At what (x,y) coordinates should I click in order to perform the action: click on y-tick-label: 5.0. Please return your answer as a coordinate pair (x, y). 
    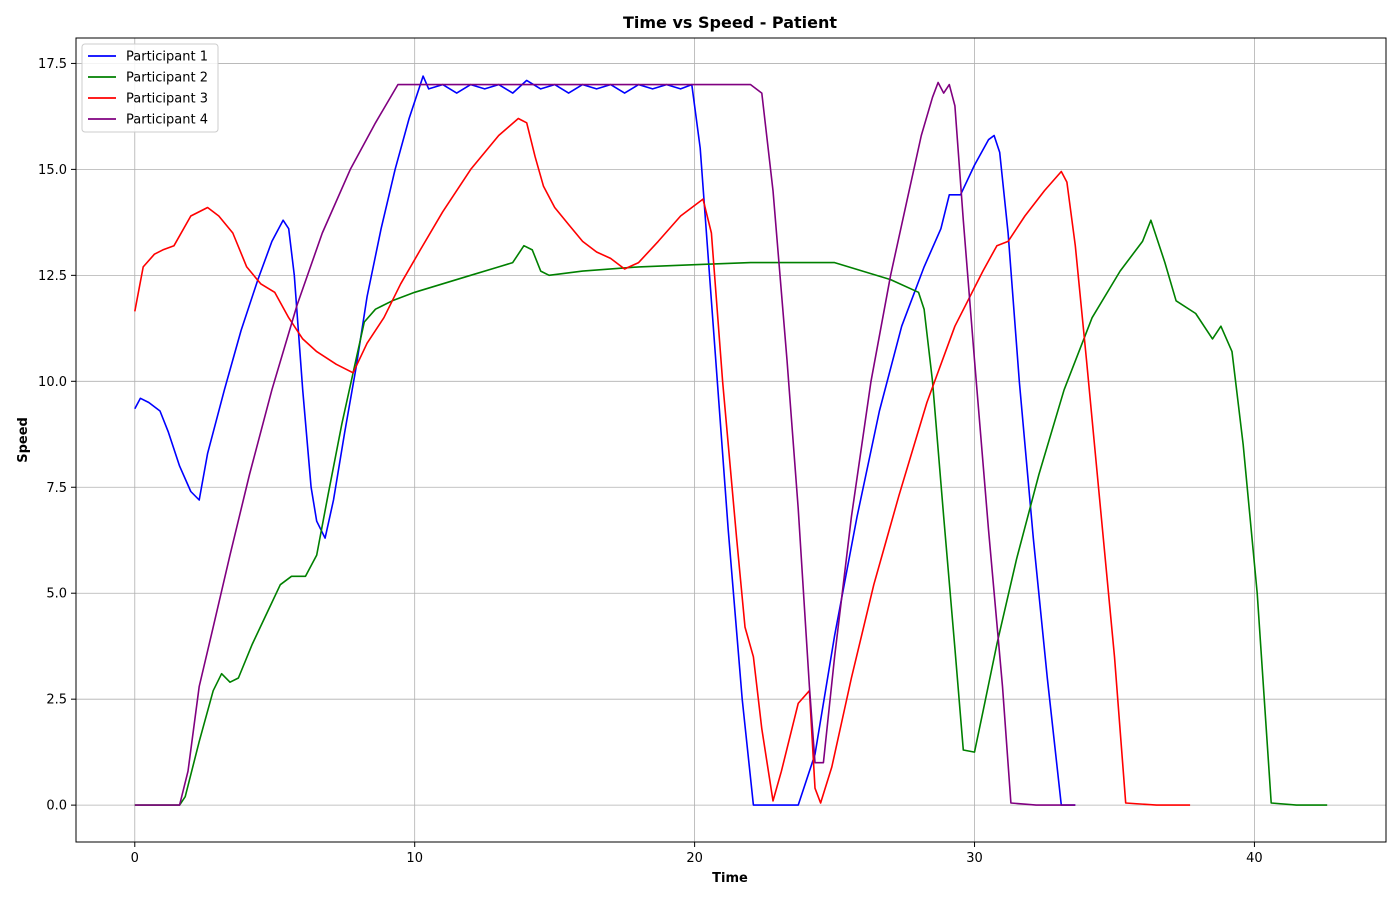
    Looking at the image, I should click on (56, 594).